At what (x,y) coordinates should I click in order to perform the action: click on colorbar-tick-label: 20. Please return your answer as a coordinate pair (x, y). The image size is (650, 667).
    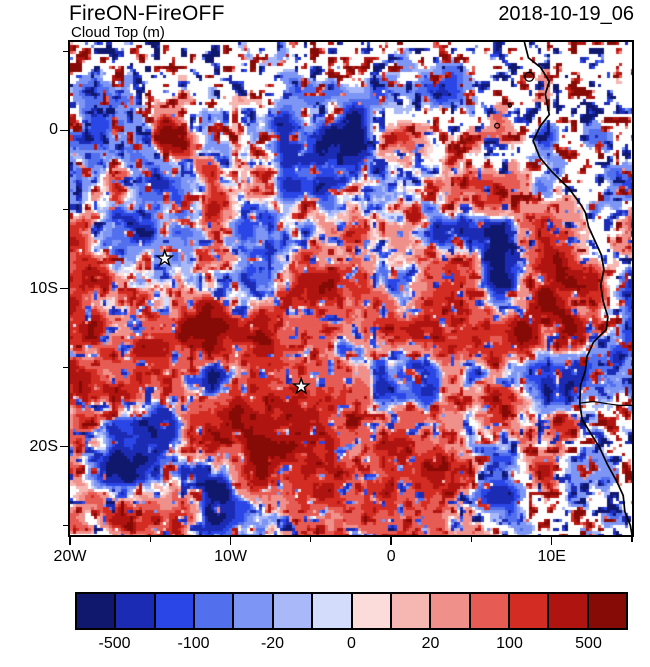
    Looking at the image, I should click on (430, 643).